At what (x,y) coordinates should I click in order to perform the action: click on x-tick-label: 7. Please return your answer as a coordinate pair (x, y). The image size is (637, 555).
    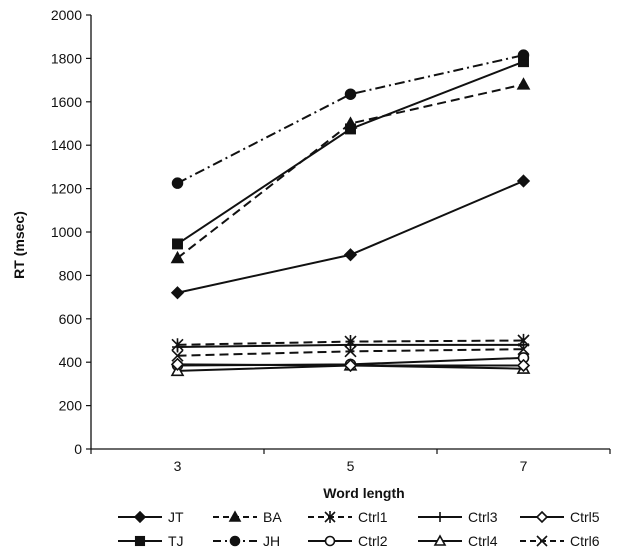
    Looking at the image, I should click on (524, 466).